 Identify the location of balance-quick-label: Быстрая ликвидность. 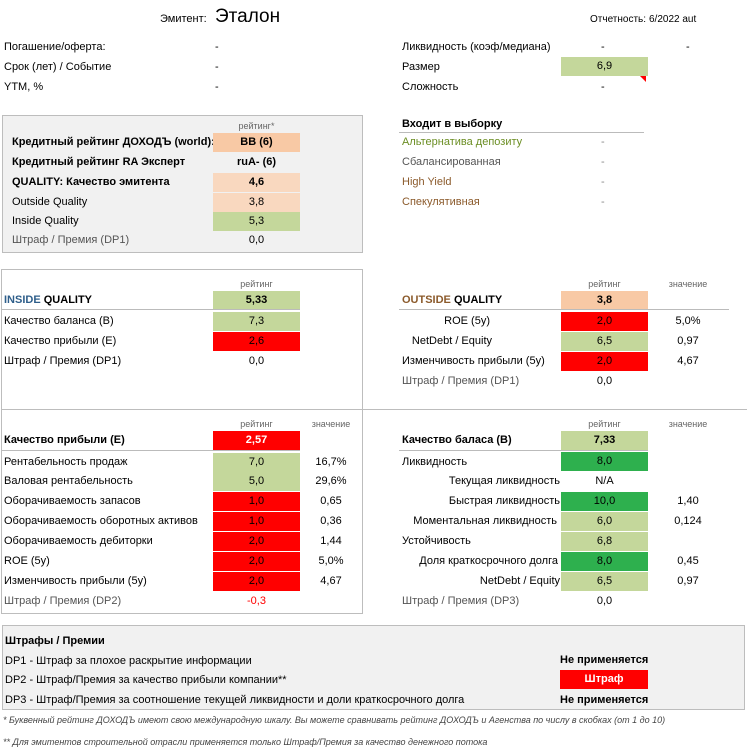
(504, 501).